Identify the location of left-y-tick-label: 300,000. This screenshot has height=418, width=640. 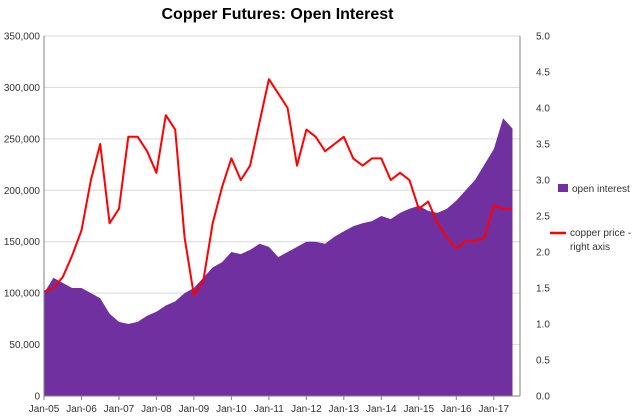
(22, 88).